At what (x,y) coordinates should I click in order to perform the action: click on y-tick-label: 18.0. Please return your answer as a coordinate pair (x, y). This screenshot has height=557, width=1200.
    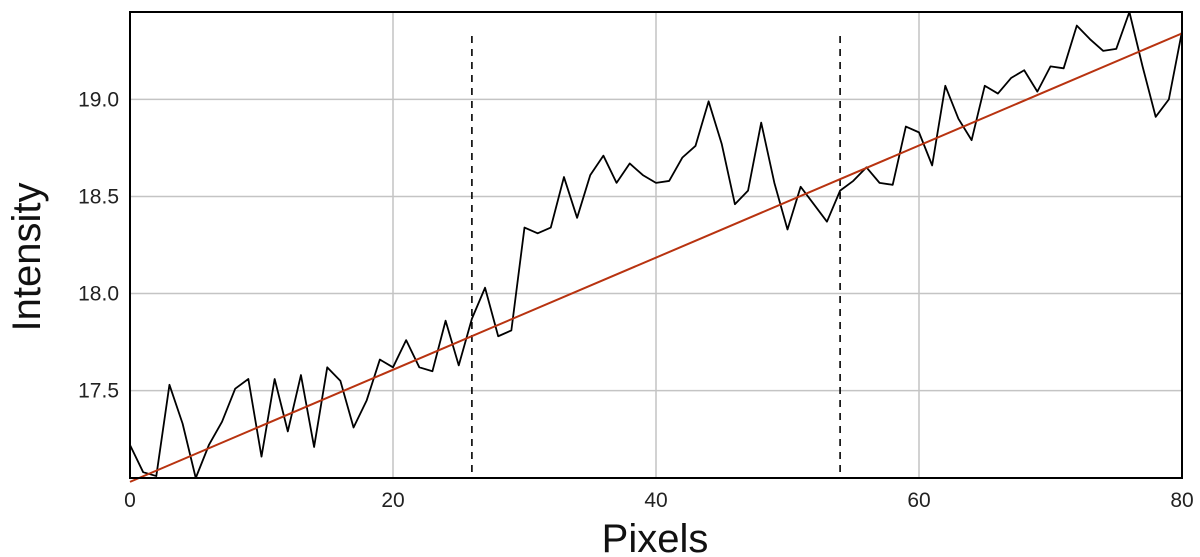
    Looking at the image, I should click on (98, 294).